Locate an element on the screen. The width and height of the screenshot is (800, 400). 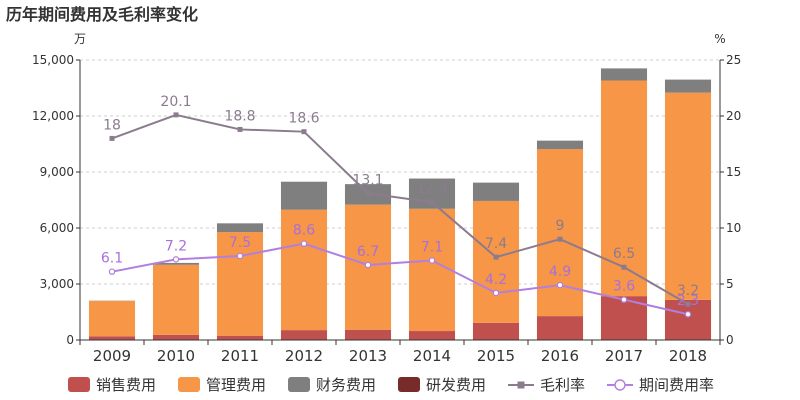
data-label: 3.6 is located at coordinates (624, 287).